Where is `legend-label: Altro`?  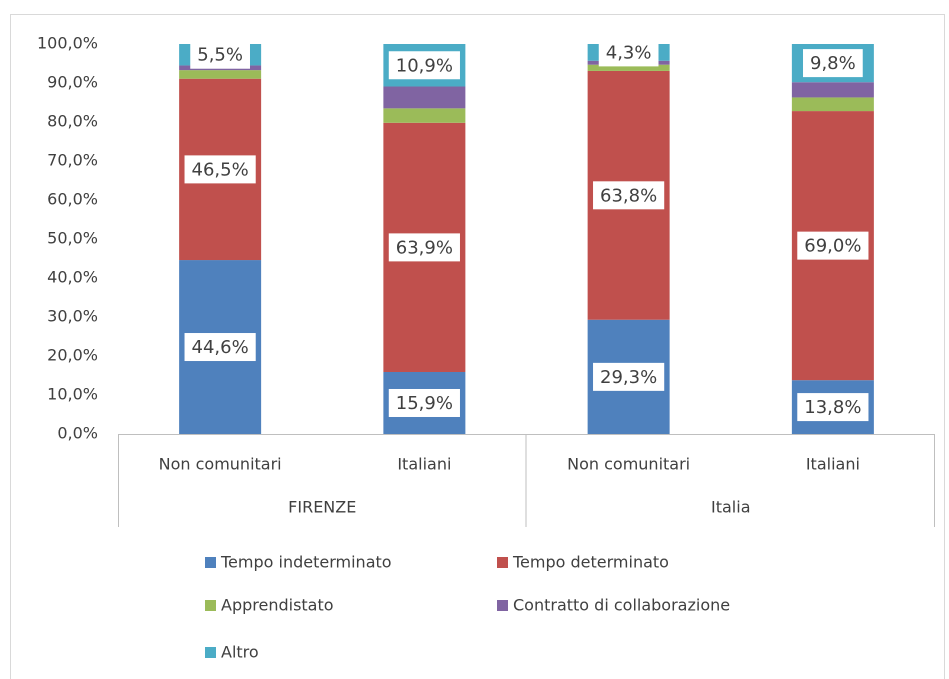
legend-label: Altro is located at coordinates (240, 652).